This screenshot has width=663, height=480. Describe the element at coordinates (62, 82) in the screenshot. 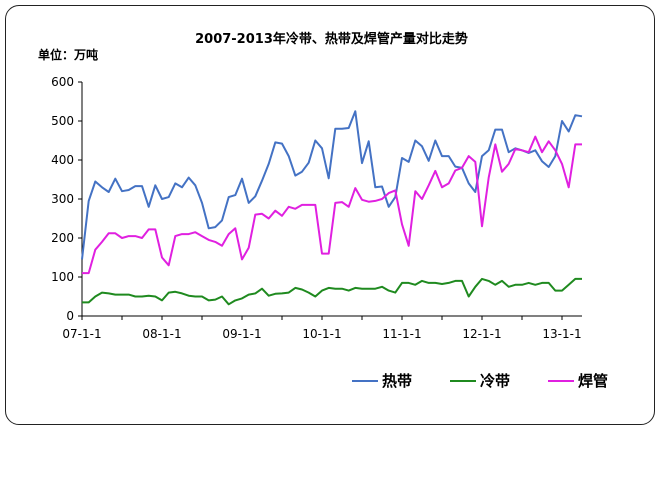

I see `y-tick-label: 600` at that location.